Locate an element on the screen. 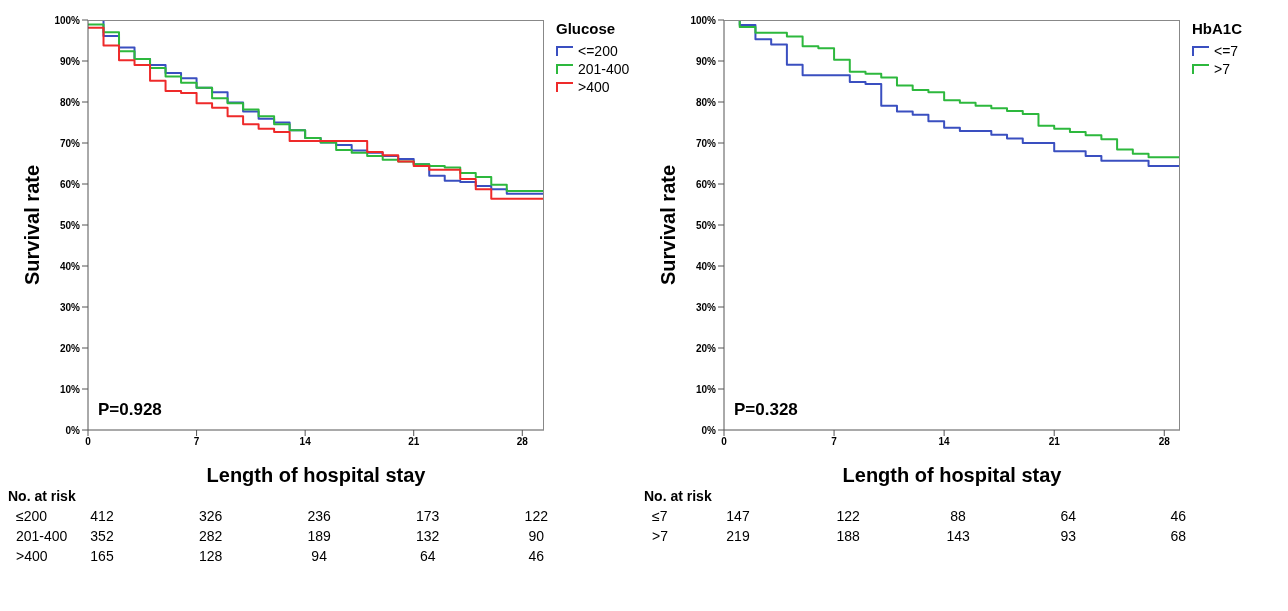  text: 201-400 352 282 189 132 90 is located at coordinates (280, 536).